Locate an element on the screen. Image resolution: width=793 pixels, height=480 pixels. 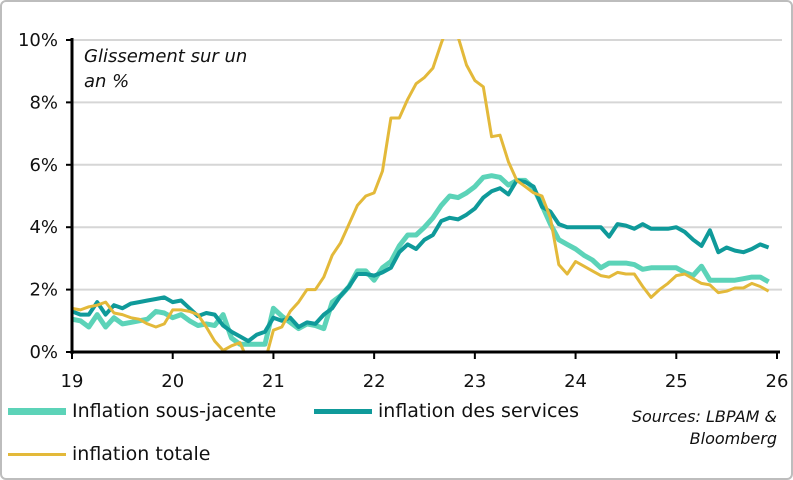
x-tick-label: 21 is located at coordinates (273, 381).